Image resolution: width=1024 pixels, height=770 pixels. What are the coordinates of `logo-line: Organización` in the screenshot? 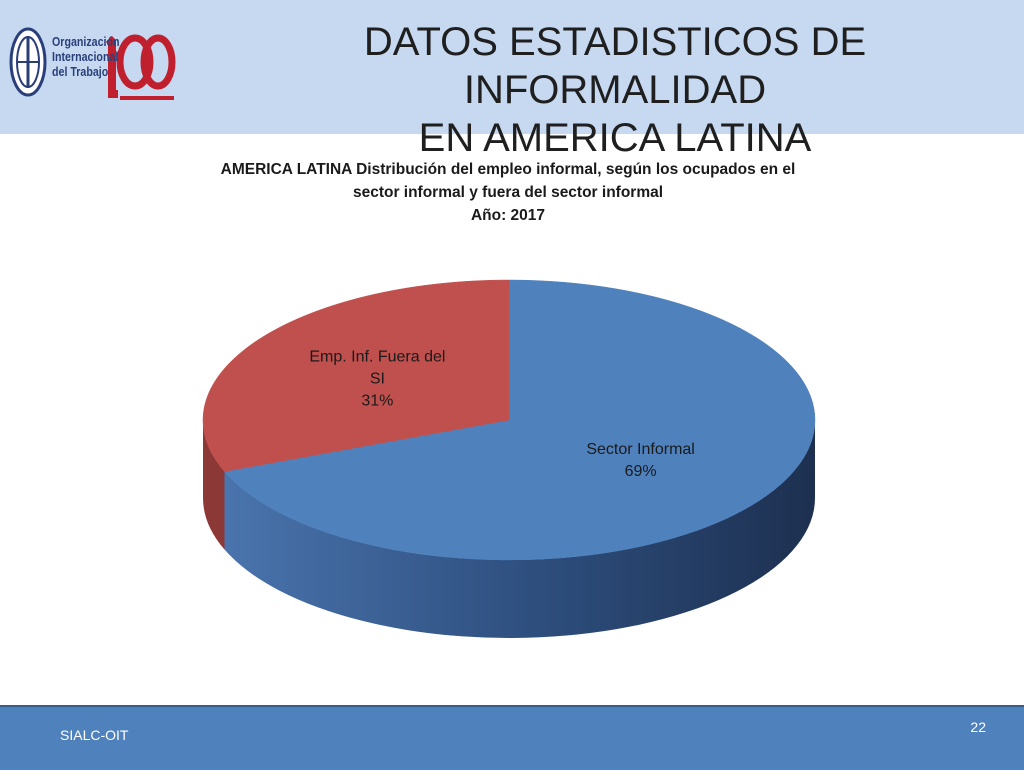 It's located at (86, 41).